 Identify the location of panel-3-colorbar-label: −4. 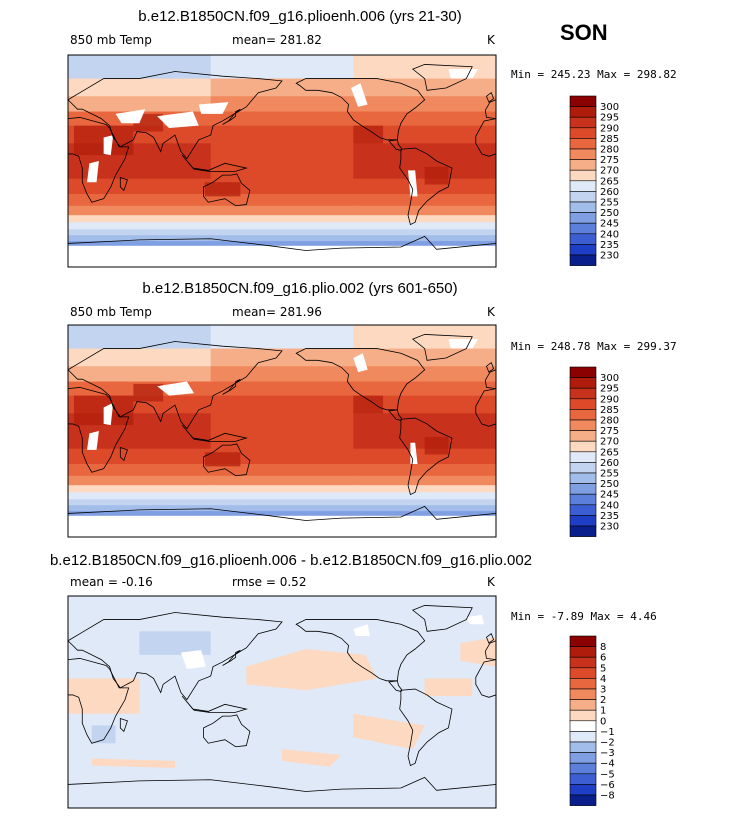
(607, 764).